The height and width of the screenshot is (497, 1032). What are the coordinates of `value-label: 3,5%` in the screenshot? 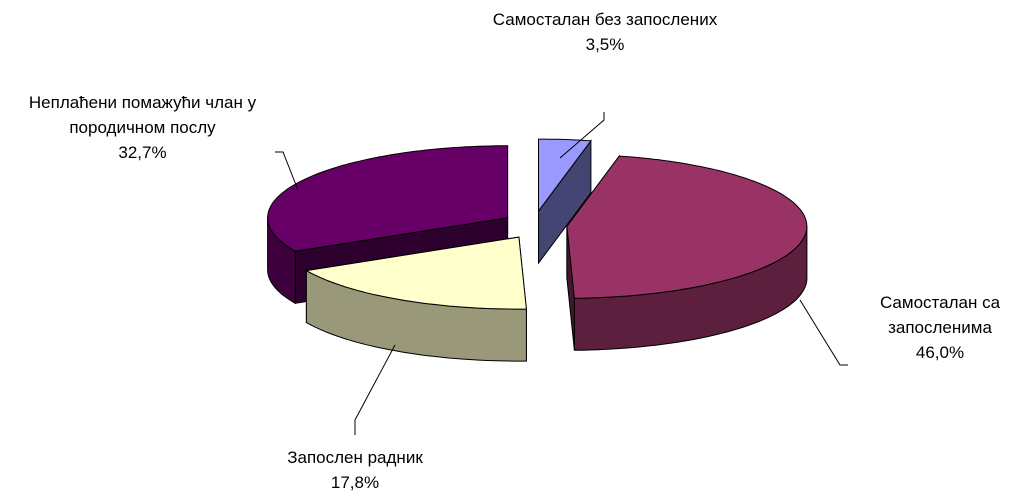 It's located at (605, 44).